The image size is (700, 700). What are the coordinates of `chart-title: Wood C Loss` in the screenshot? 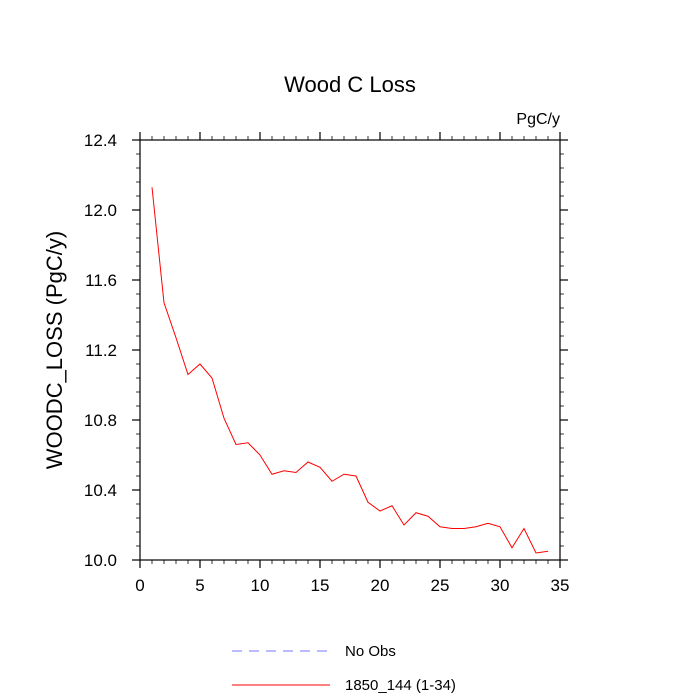 It's located at (350, 84).